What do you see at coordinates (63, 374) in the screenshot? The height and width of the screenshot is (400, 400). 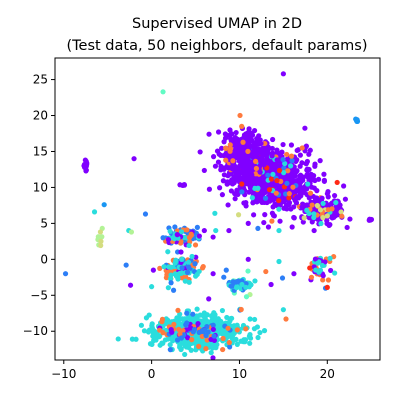 I see `x-tick-label: −10` at bounding box center [63, 374].